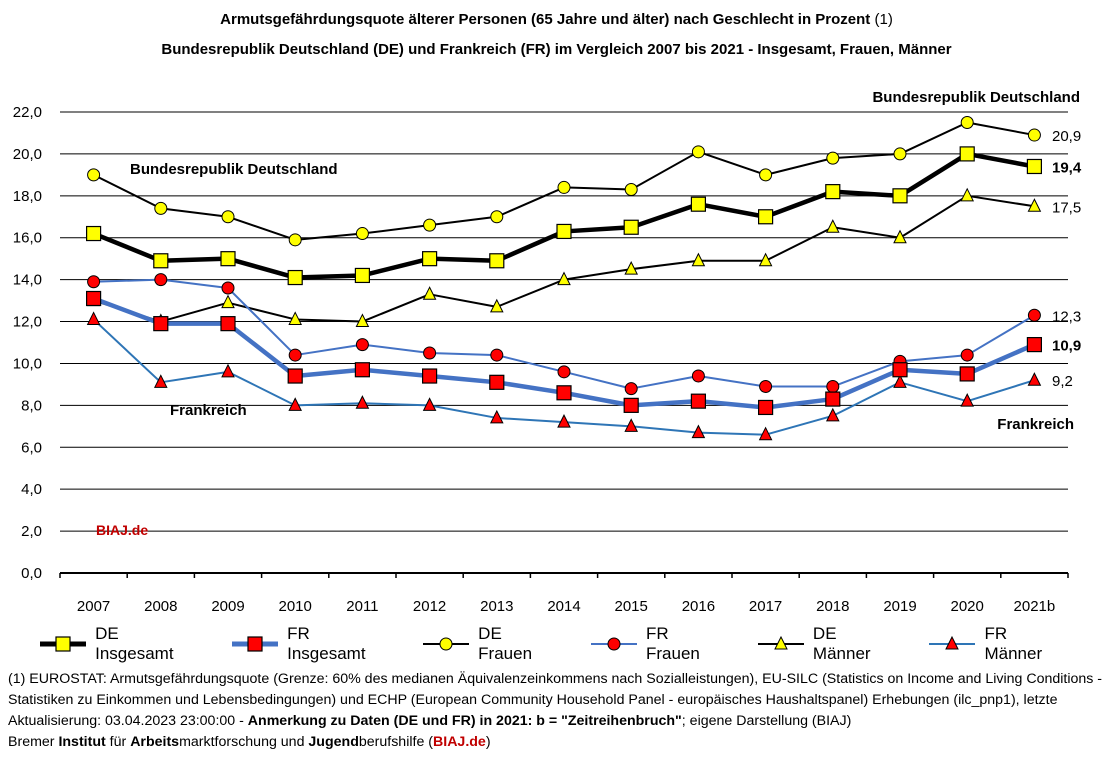 The image size is (1113, 769). I want to click on legend-label: FR Frauen, so click(673, 643).